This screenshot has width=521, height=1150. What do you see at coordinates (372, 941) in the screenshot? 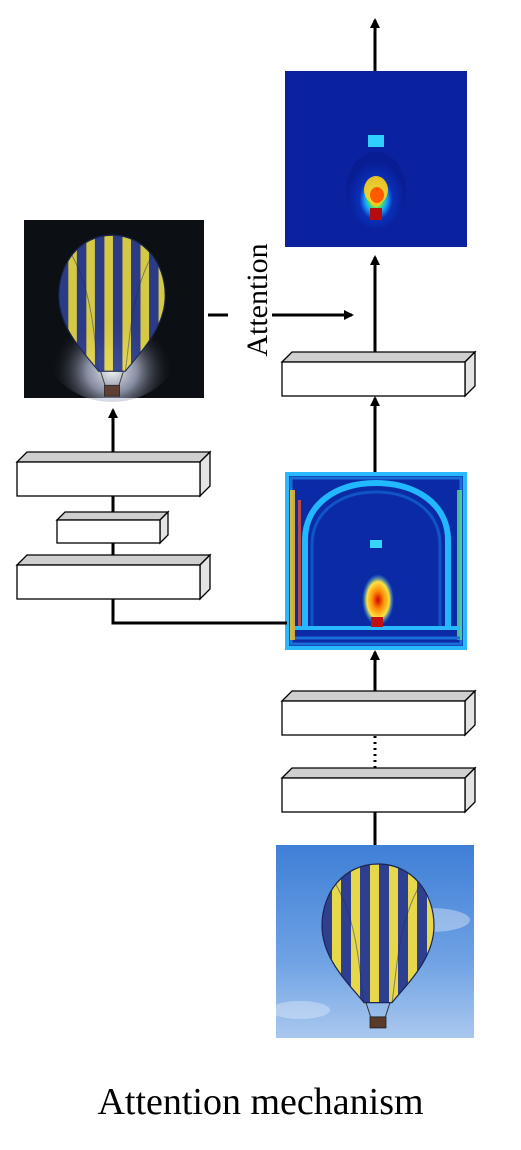
I see `input-image` at bounding box center [372, 941].